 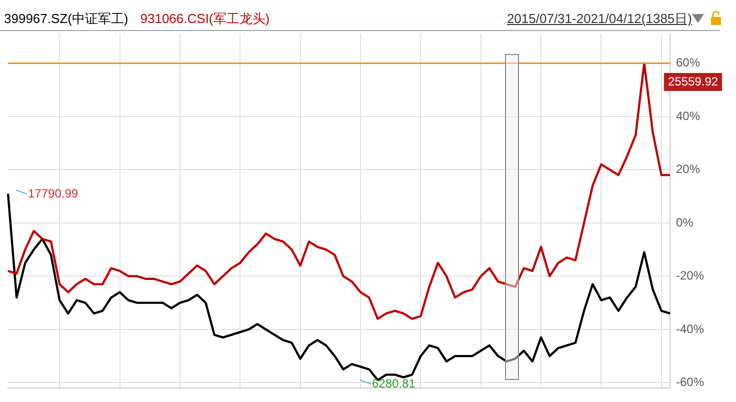 I want to click on text: 399967.SZ(中证军工), so click(x=66, y=18).